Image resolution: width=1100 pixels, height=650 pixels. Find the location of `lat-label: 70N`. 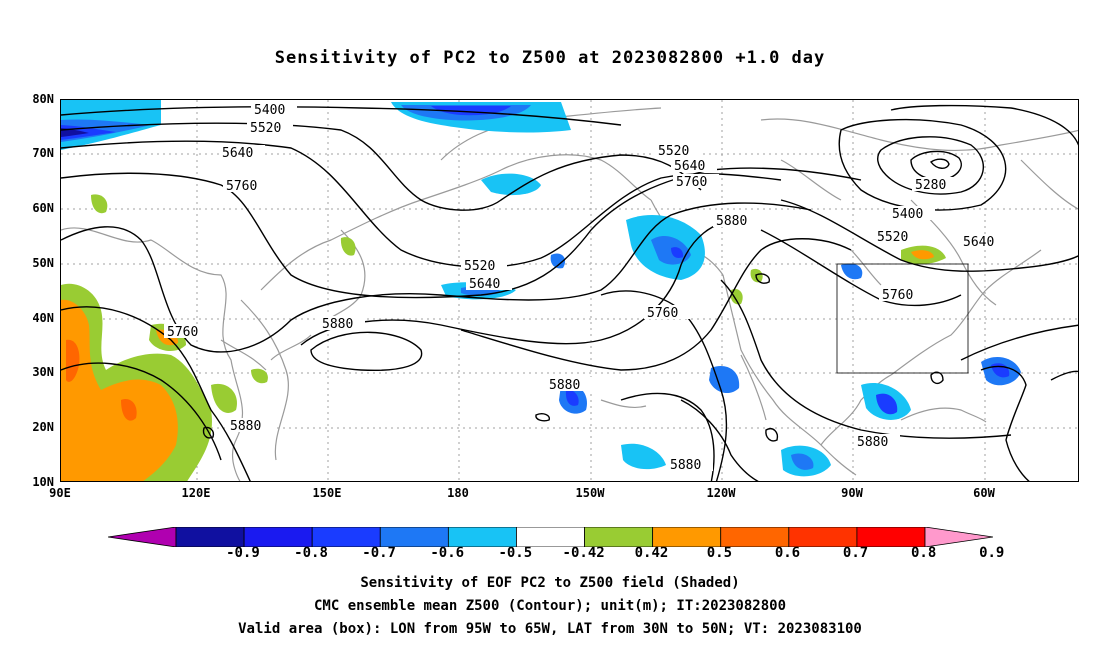

lat-label: 70N is located at coordinates (43, 153).